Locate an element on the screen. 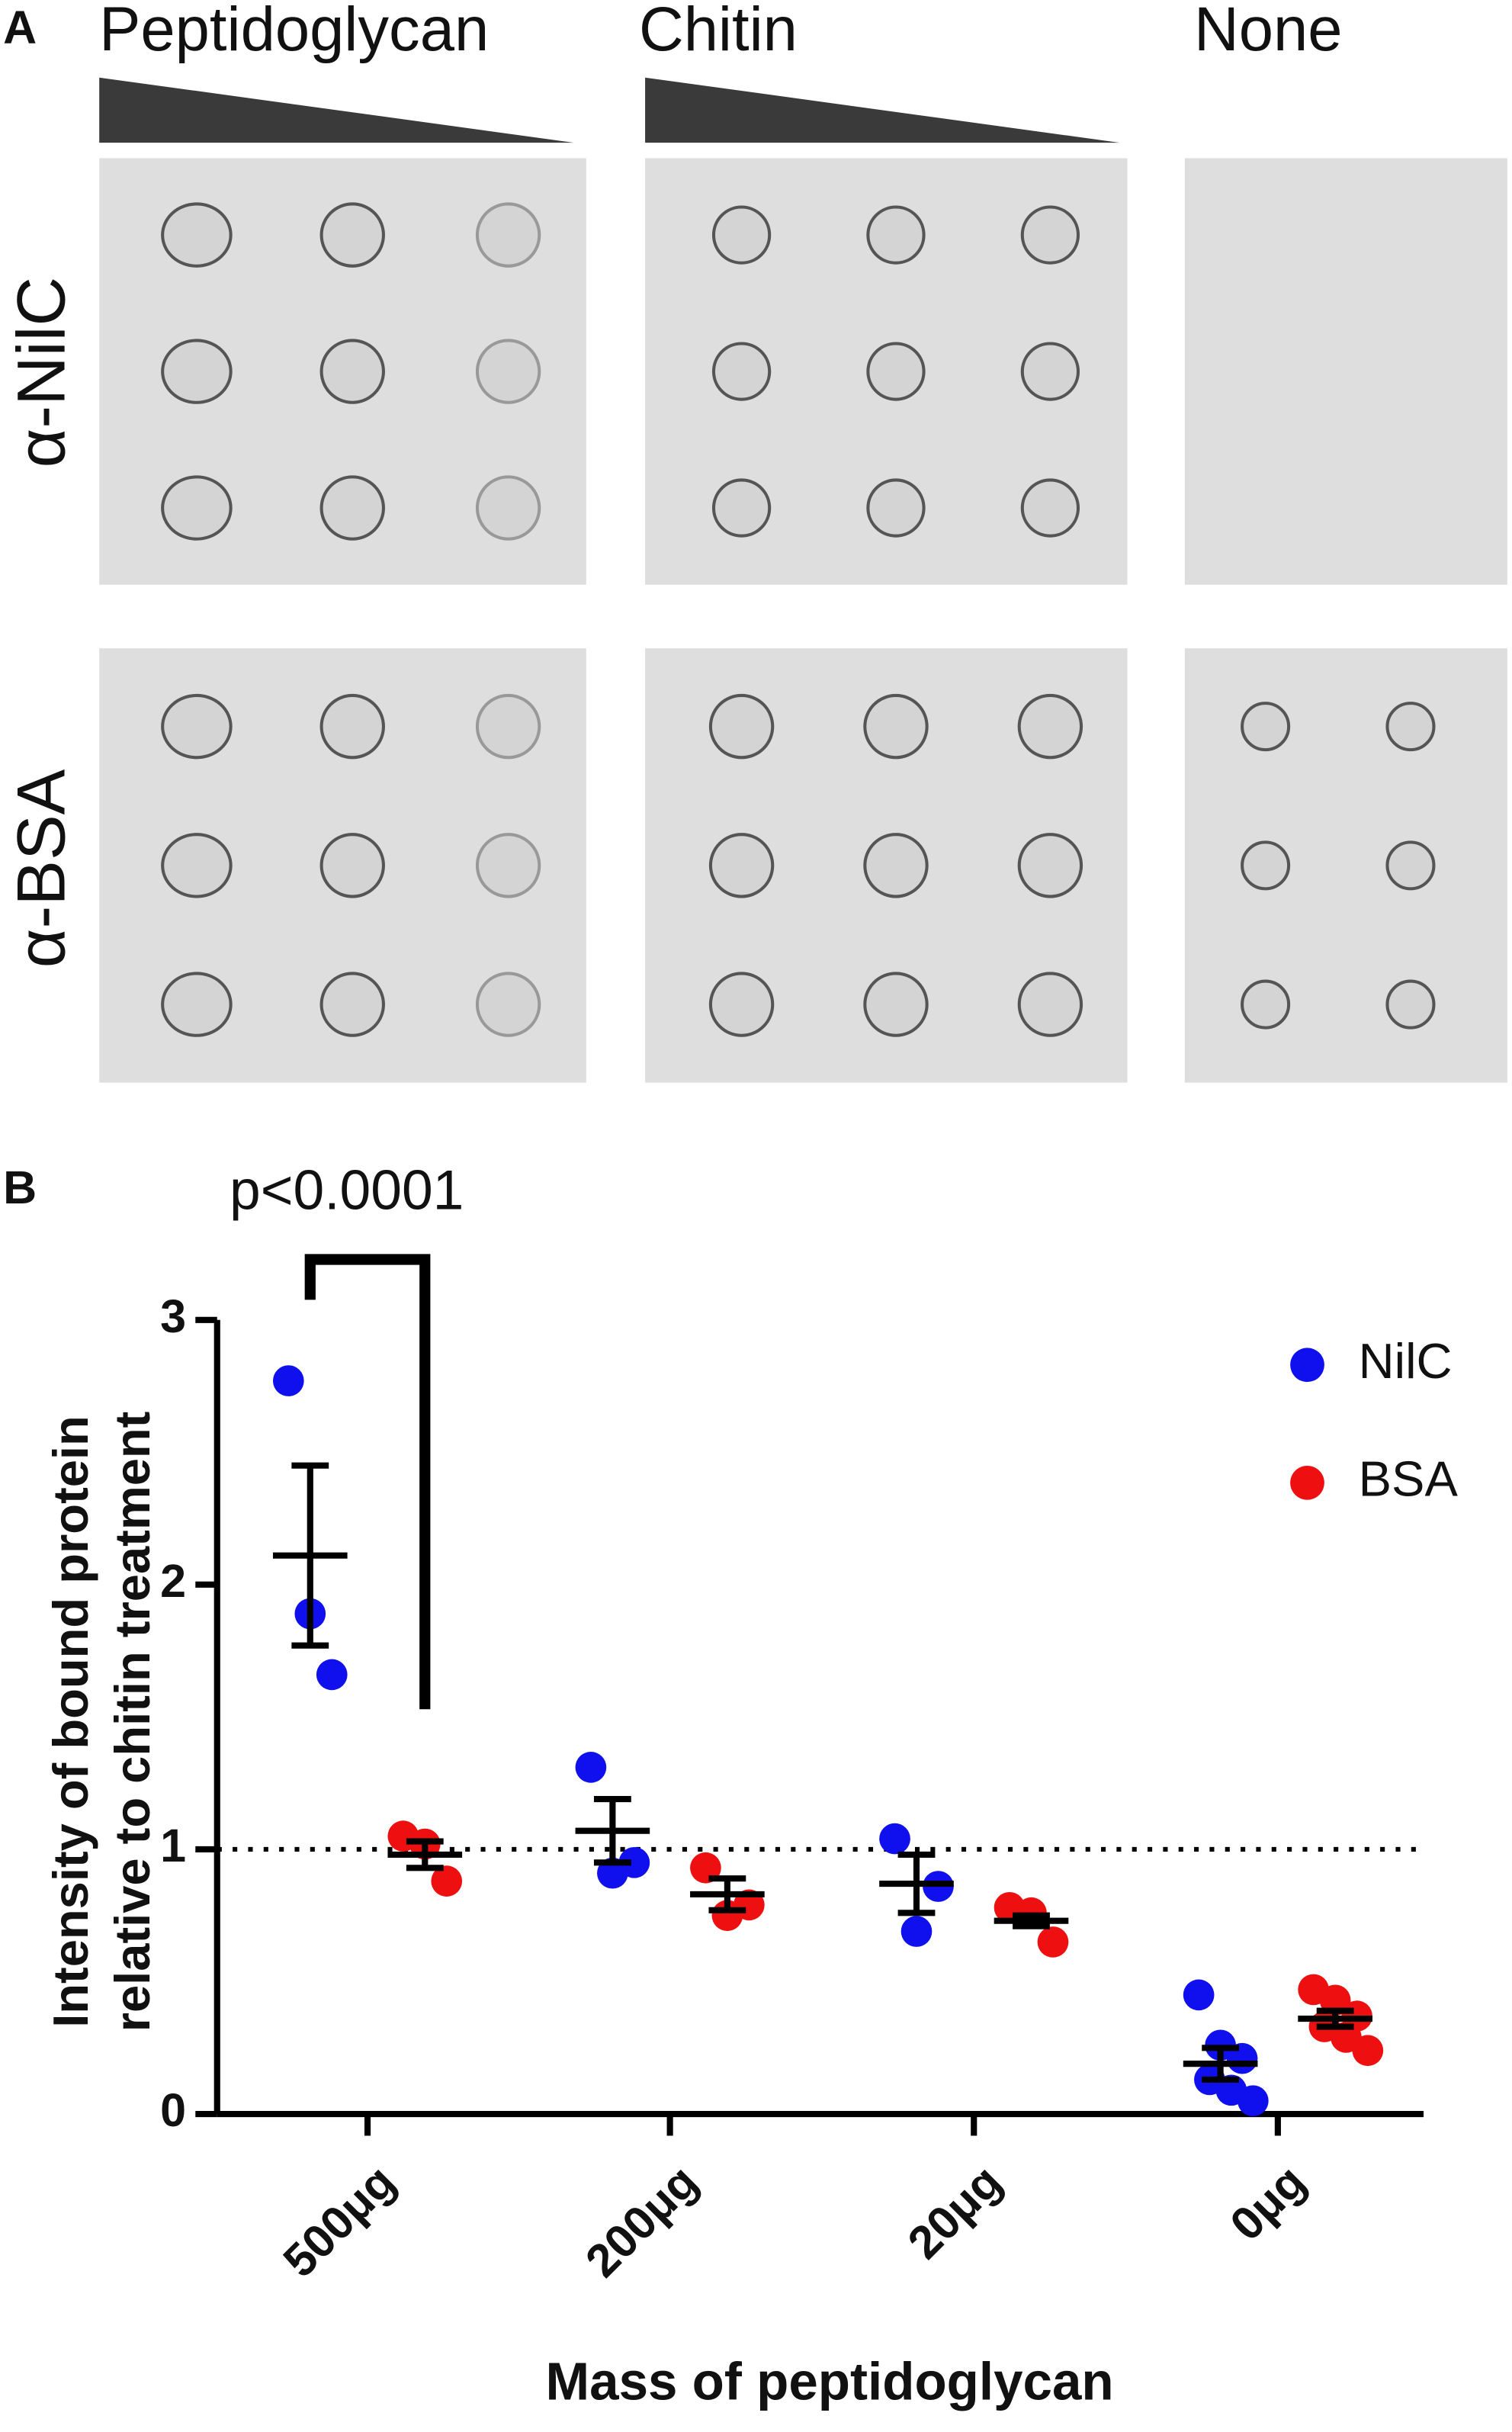 This screenshot has height=2432, width=1512. y-axis-label: relative to chitin treatment is located at coordinates (132, 1722).